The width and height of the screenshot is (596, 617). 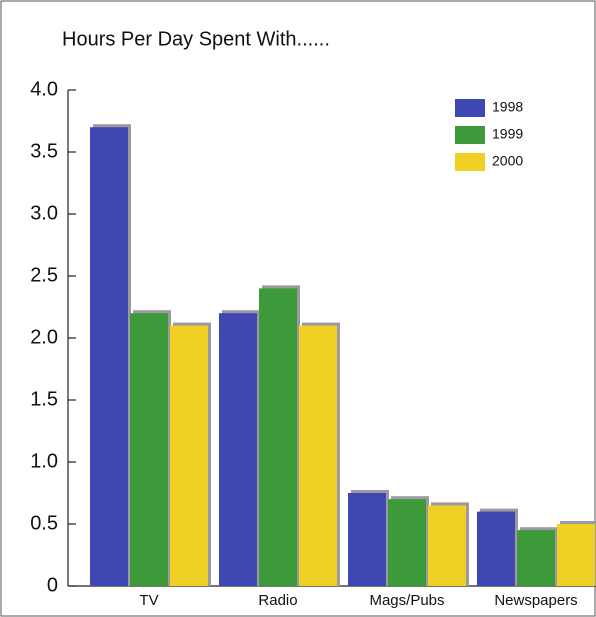 I want to click on y-tick-label: 0.5, so click(x=44, y=523).